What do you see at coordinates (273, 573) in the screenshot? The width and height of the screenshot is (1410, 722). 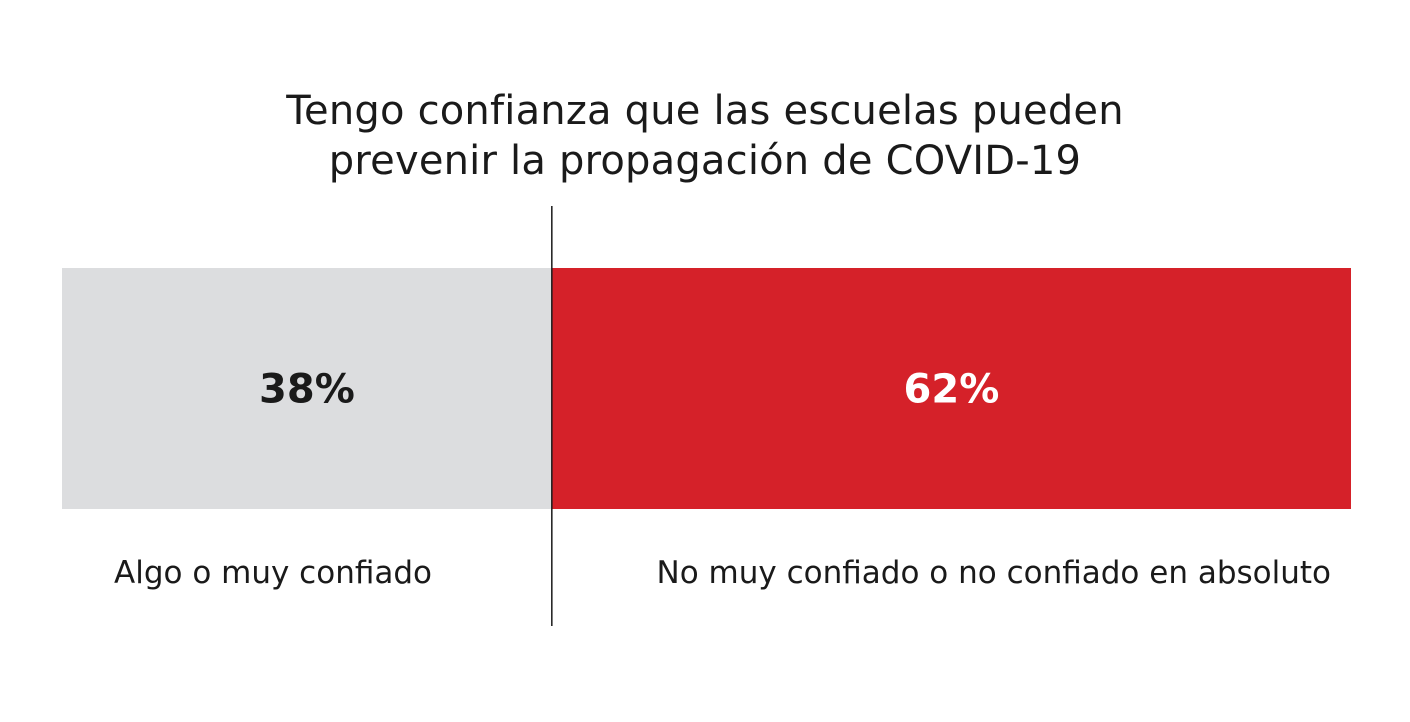 I see `category-label-1: Algo o muy confiado` at bounding box center [273, 573].